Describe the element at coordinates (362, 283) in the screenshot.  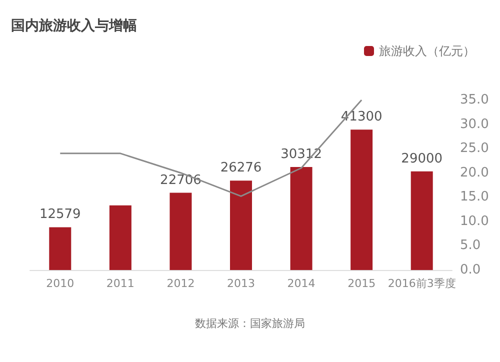
I see `x-tick-label: 2015` at that location.